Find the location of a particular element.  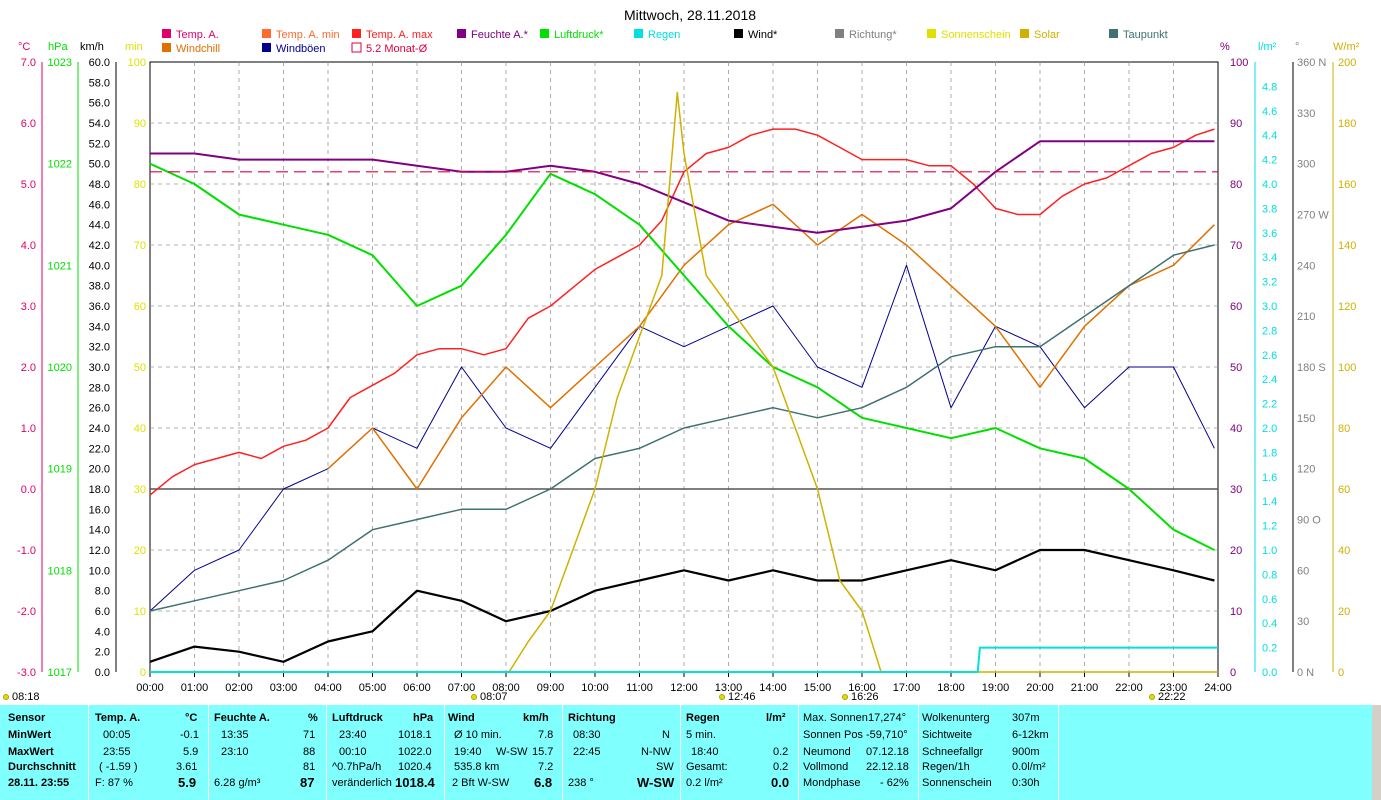

solar-tick: 0 is located at coordinates (1341, 673).